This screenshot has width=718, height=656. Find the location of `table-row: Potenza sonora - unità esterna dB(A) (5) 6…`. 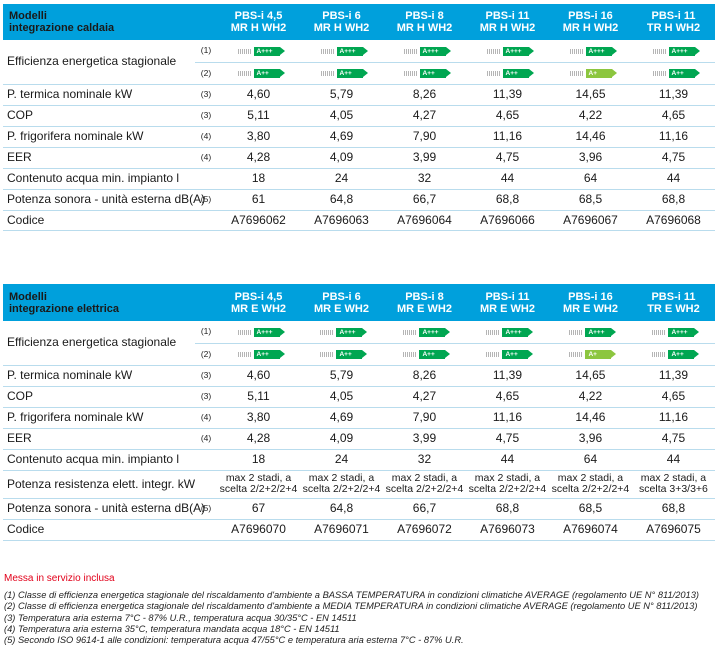

table-row: Potenza sonora - unità esterna dB(A) (5) 6… is located at coordinates (359, 509).